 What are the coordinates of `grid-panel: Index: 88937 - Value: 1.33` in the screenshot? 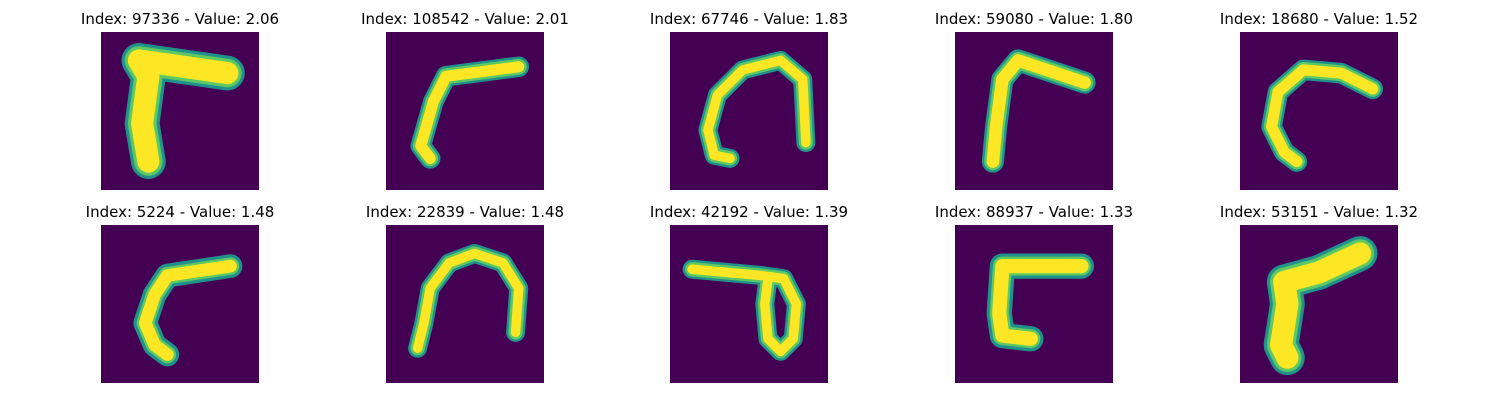 It's located at (1034, 298).